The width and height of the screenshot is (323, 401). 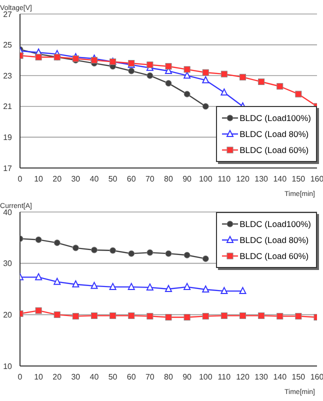 What do you see at coordinates (8, 212) in the screenshot?
I see `y-tick-label: 40` at bounding box center [8, 212].